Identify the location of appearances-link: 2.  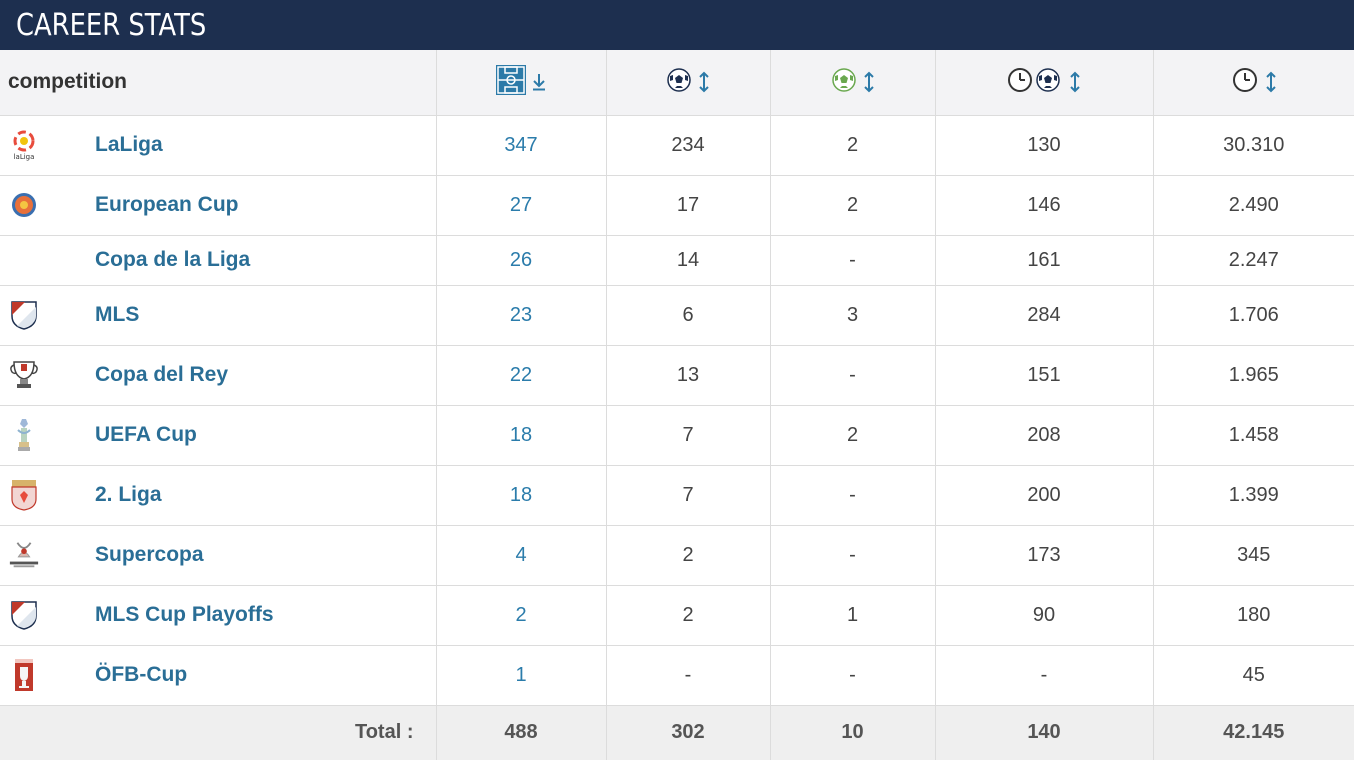
(521, 615).